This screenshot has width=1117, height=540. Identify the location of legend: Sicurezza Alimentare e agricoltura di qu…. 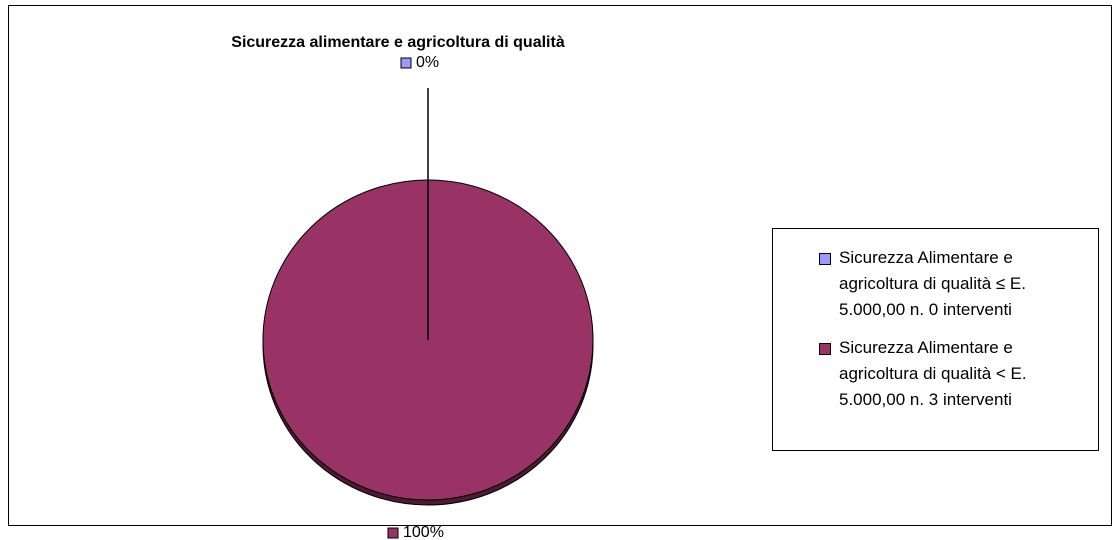
(935, 339).